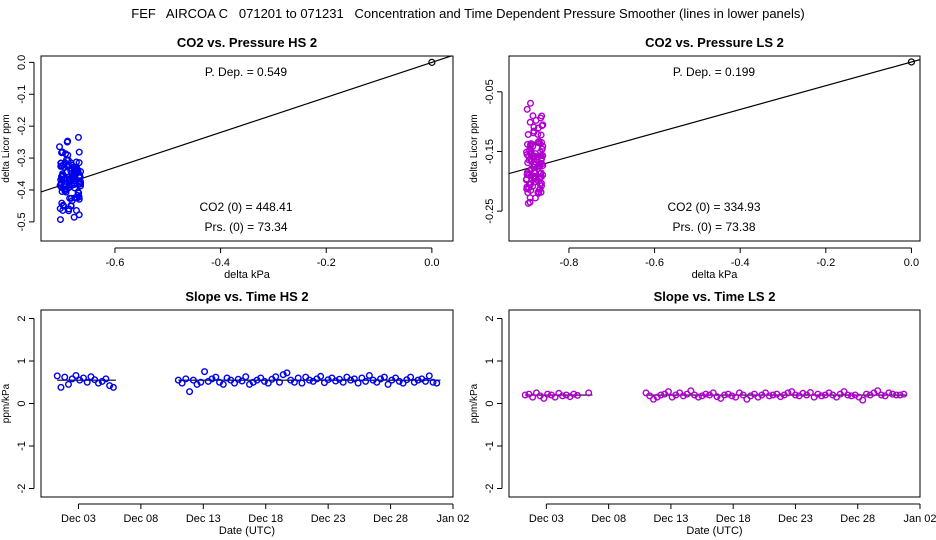  What do you see at coordinates (245, 227) in the screenshot?
I see `pressure-intercept-label: Prs. (0) = 73.34` at bounding box center [245, 227].